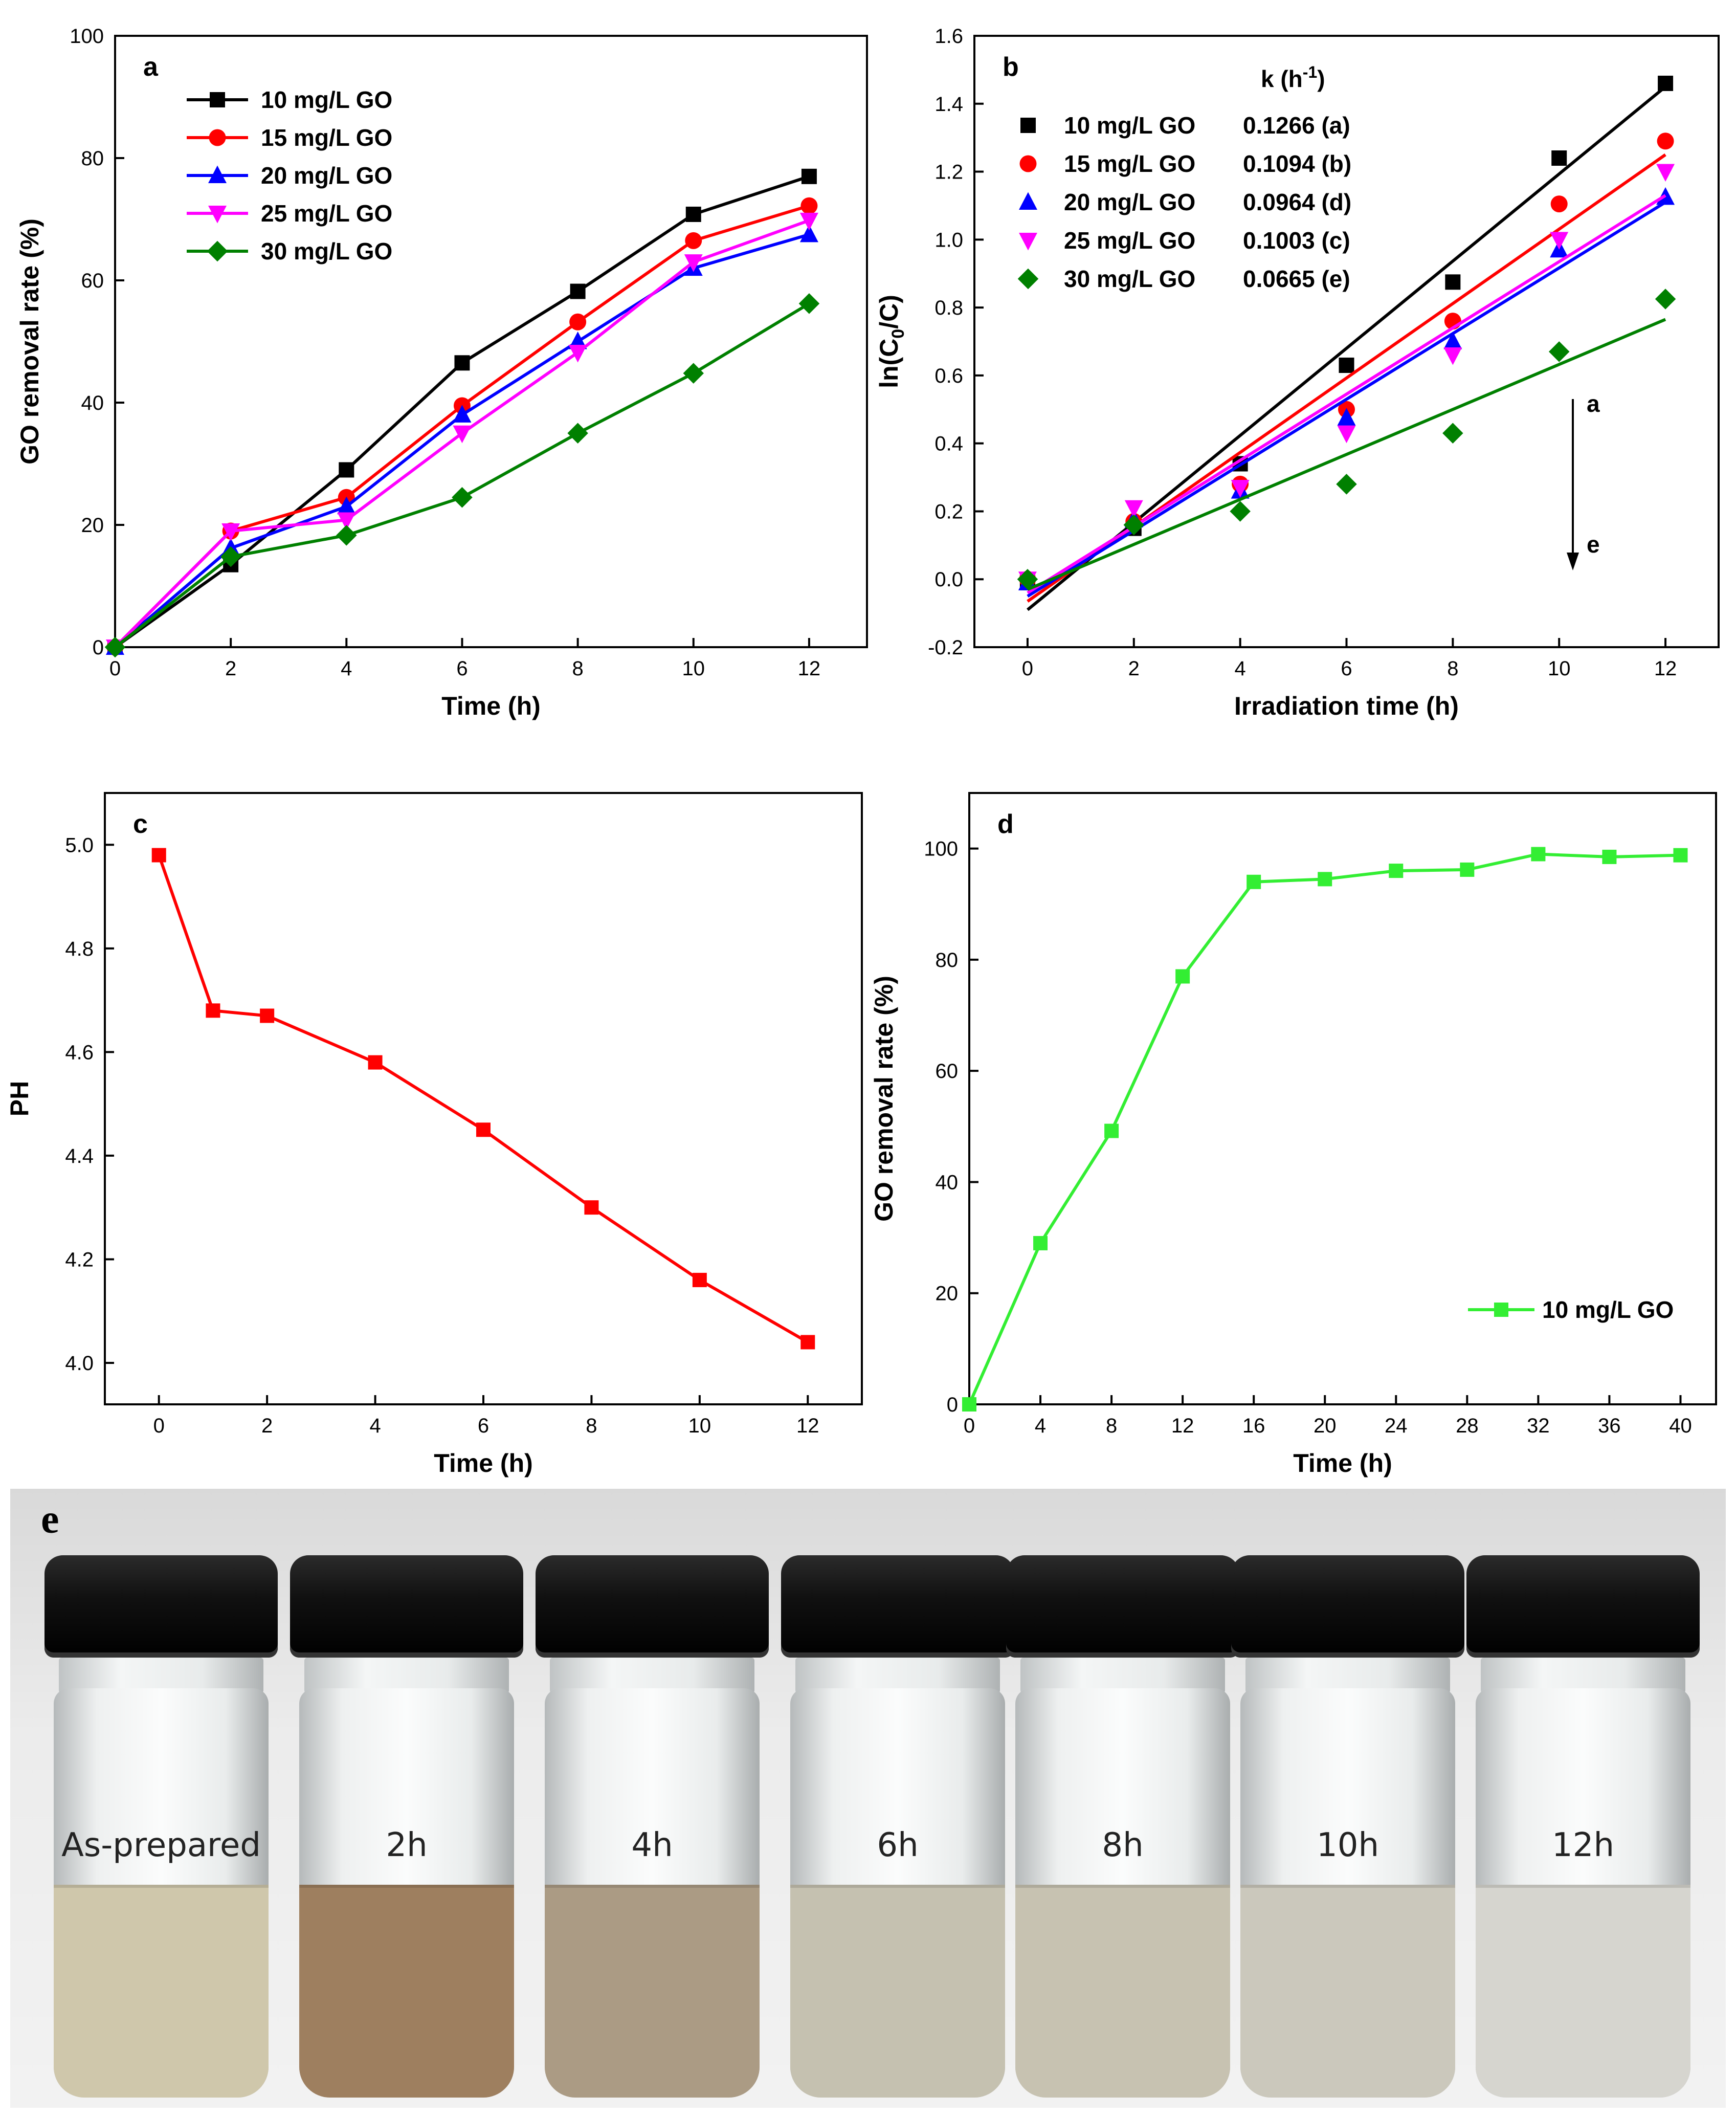  I want to click on x-tick-label: 2, so click(267, 1426).